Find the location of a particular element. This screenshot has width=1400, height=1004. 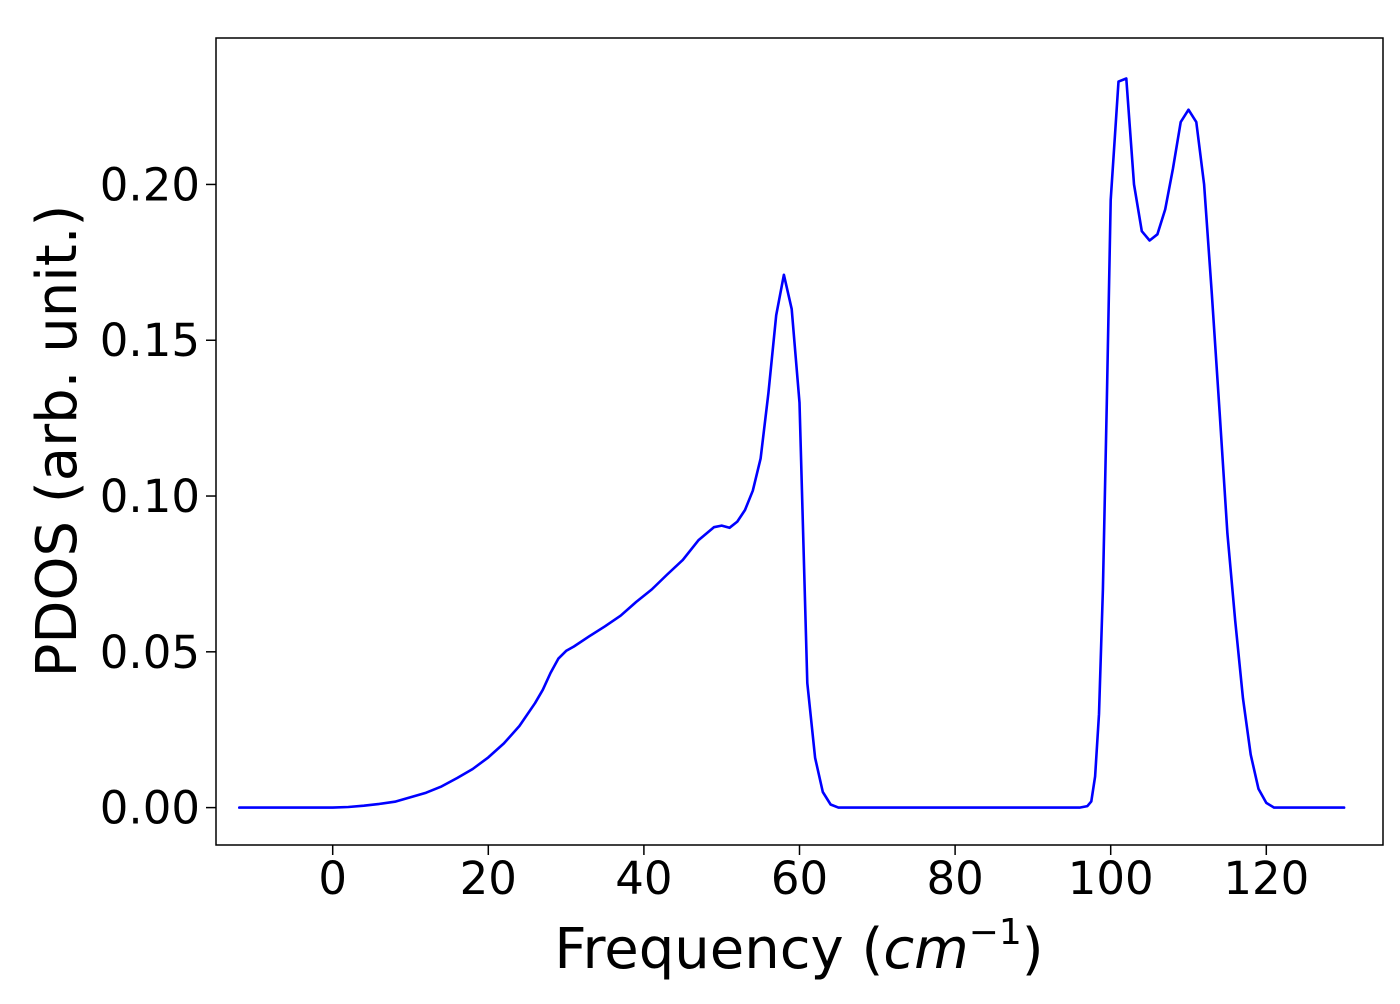

y-tick-label: 0.00 is located at coordinates (150, 808).